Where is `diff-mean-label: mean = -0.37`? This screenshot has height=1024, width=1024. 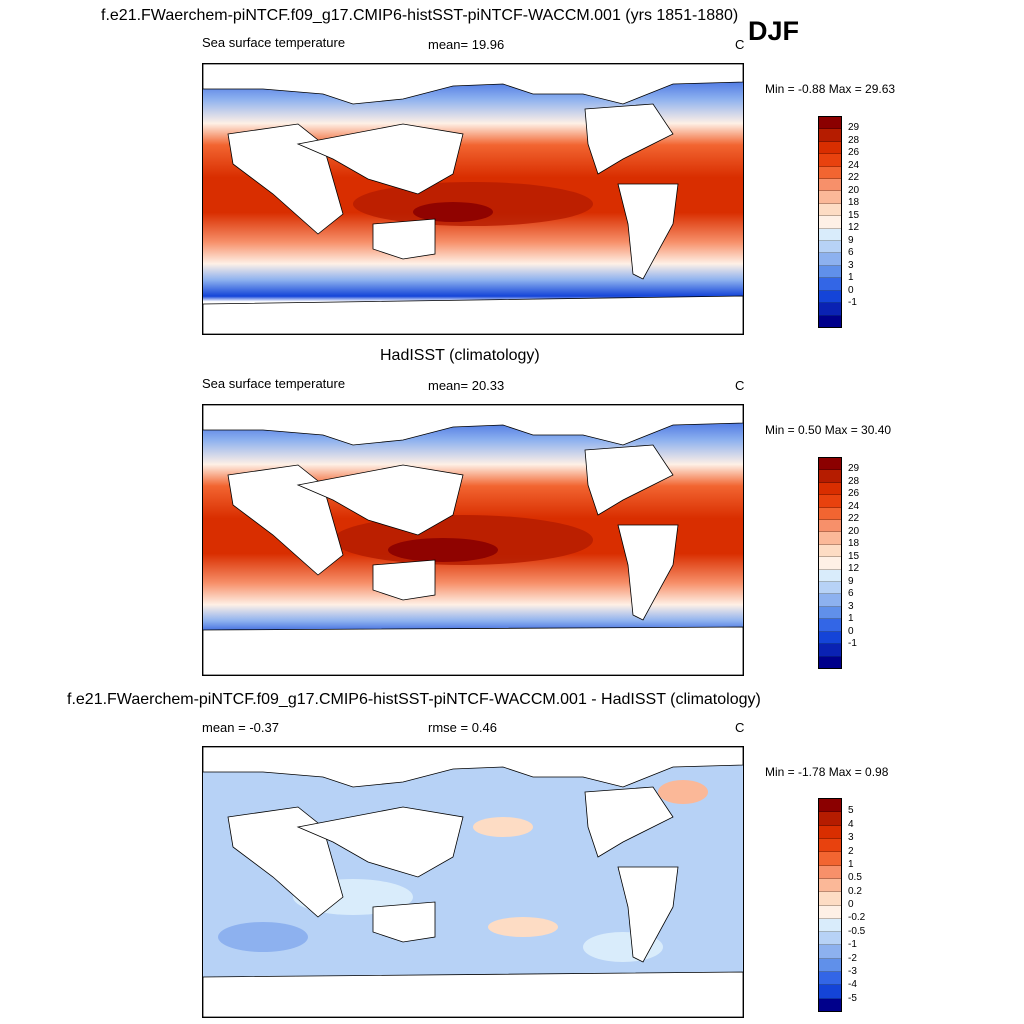
diff-mean-label: mean = -0.37 is located at coordinates (240, 727).